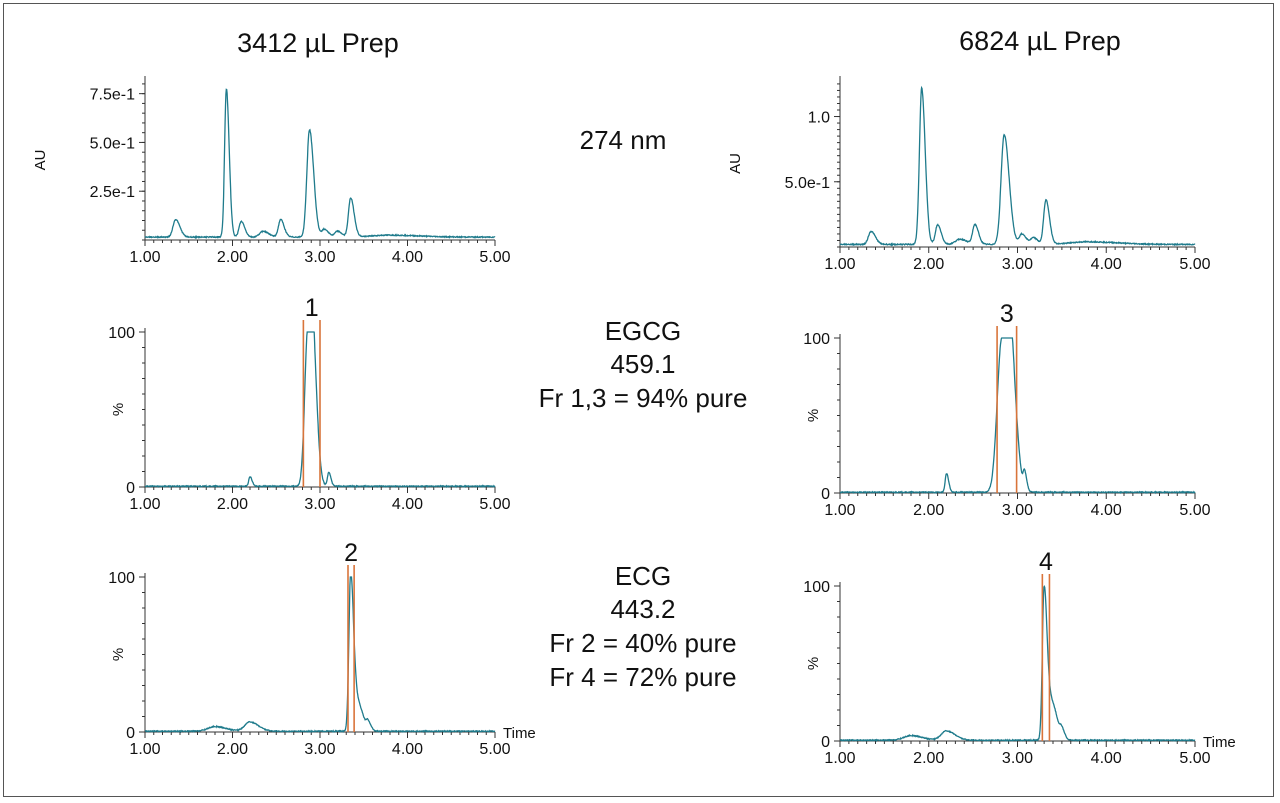 This screenshot has width=1280, height=803. What do you see at coordinates (623, 140) in the screenshot?
I see `wavelength-label: 274 nm` at bounding box center [623, 140].